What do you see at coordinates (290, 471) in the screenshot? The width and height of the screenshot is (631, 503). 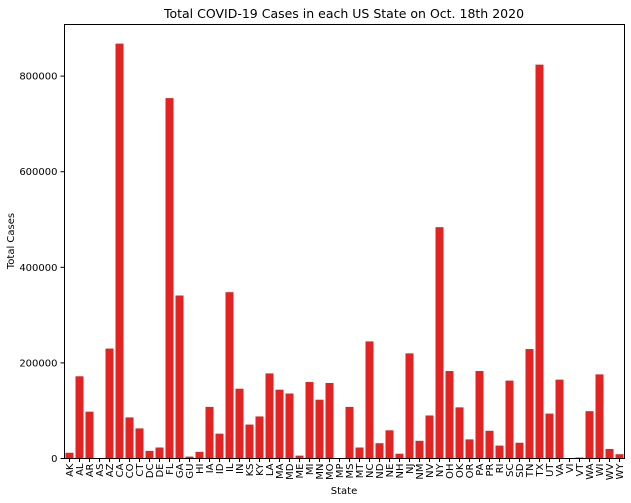 I see `x-tick-label: MD` at bounding box center [290, 471].